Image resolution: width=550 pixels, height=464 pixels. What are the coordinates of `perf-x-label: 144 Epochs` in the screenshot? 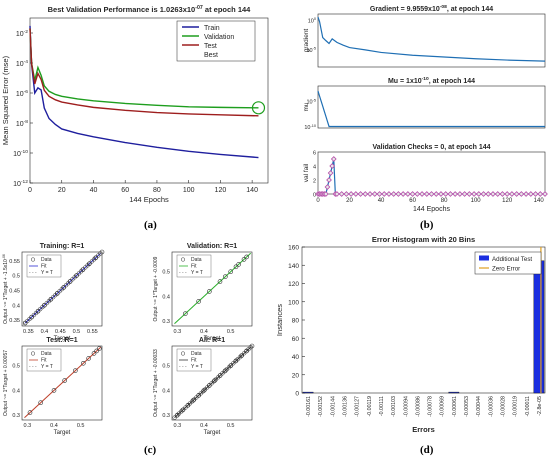 It's located at (149, 199).